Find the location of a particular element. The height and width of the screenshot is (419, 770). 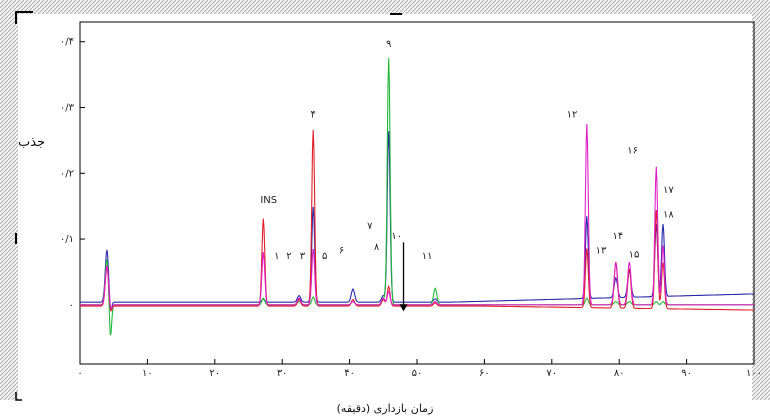

hatch-right is located at coordinates (761, 182).